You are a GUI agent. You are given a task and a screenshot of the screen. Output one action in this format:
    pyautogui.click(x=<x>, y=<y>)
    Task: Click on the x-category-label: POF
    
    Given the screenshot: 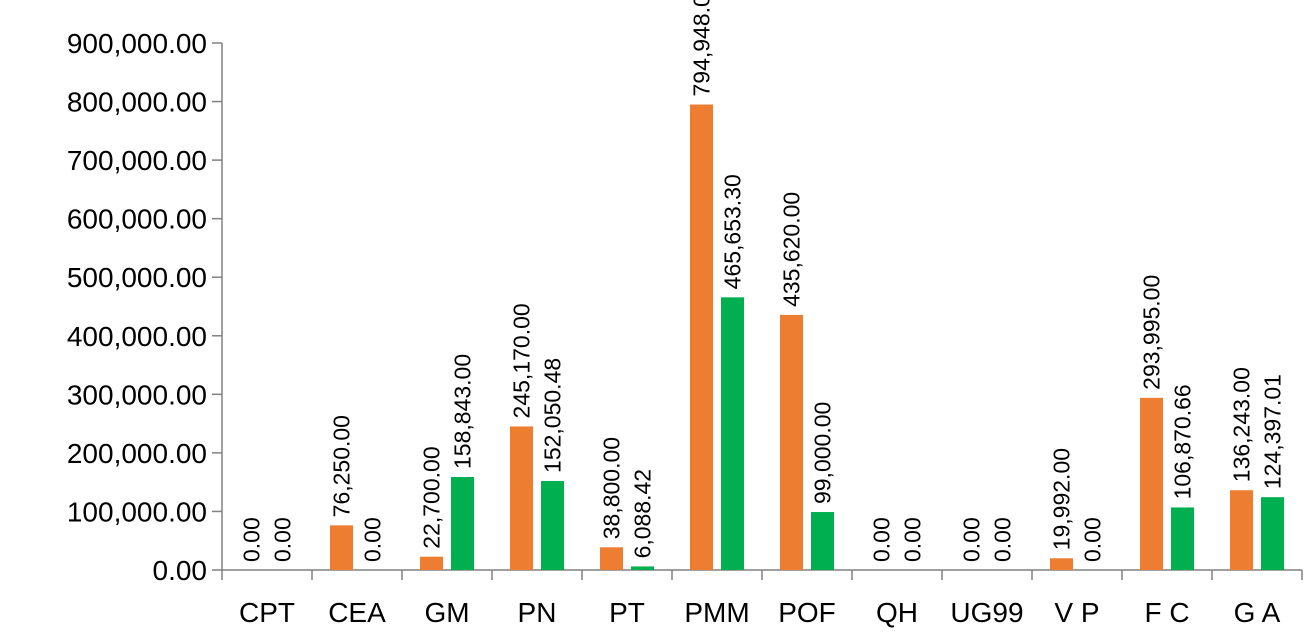 What is the action you would take?
    pyautogui.click(x=807, y=612)
    